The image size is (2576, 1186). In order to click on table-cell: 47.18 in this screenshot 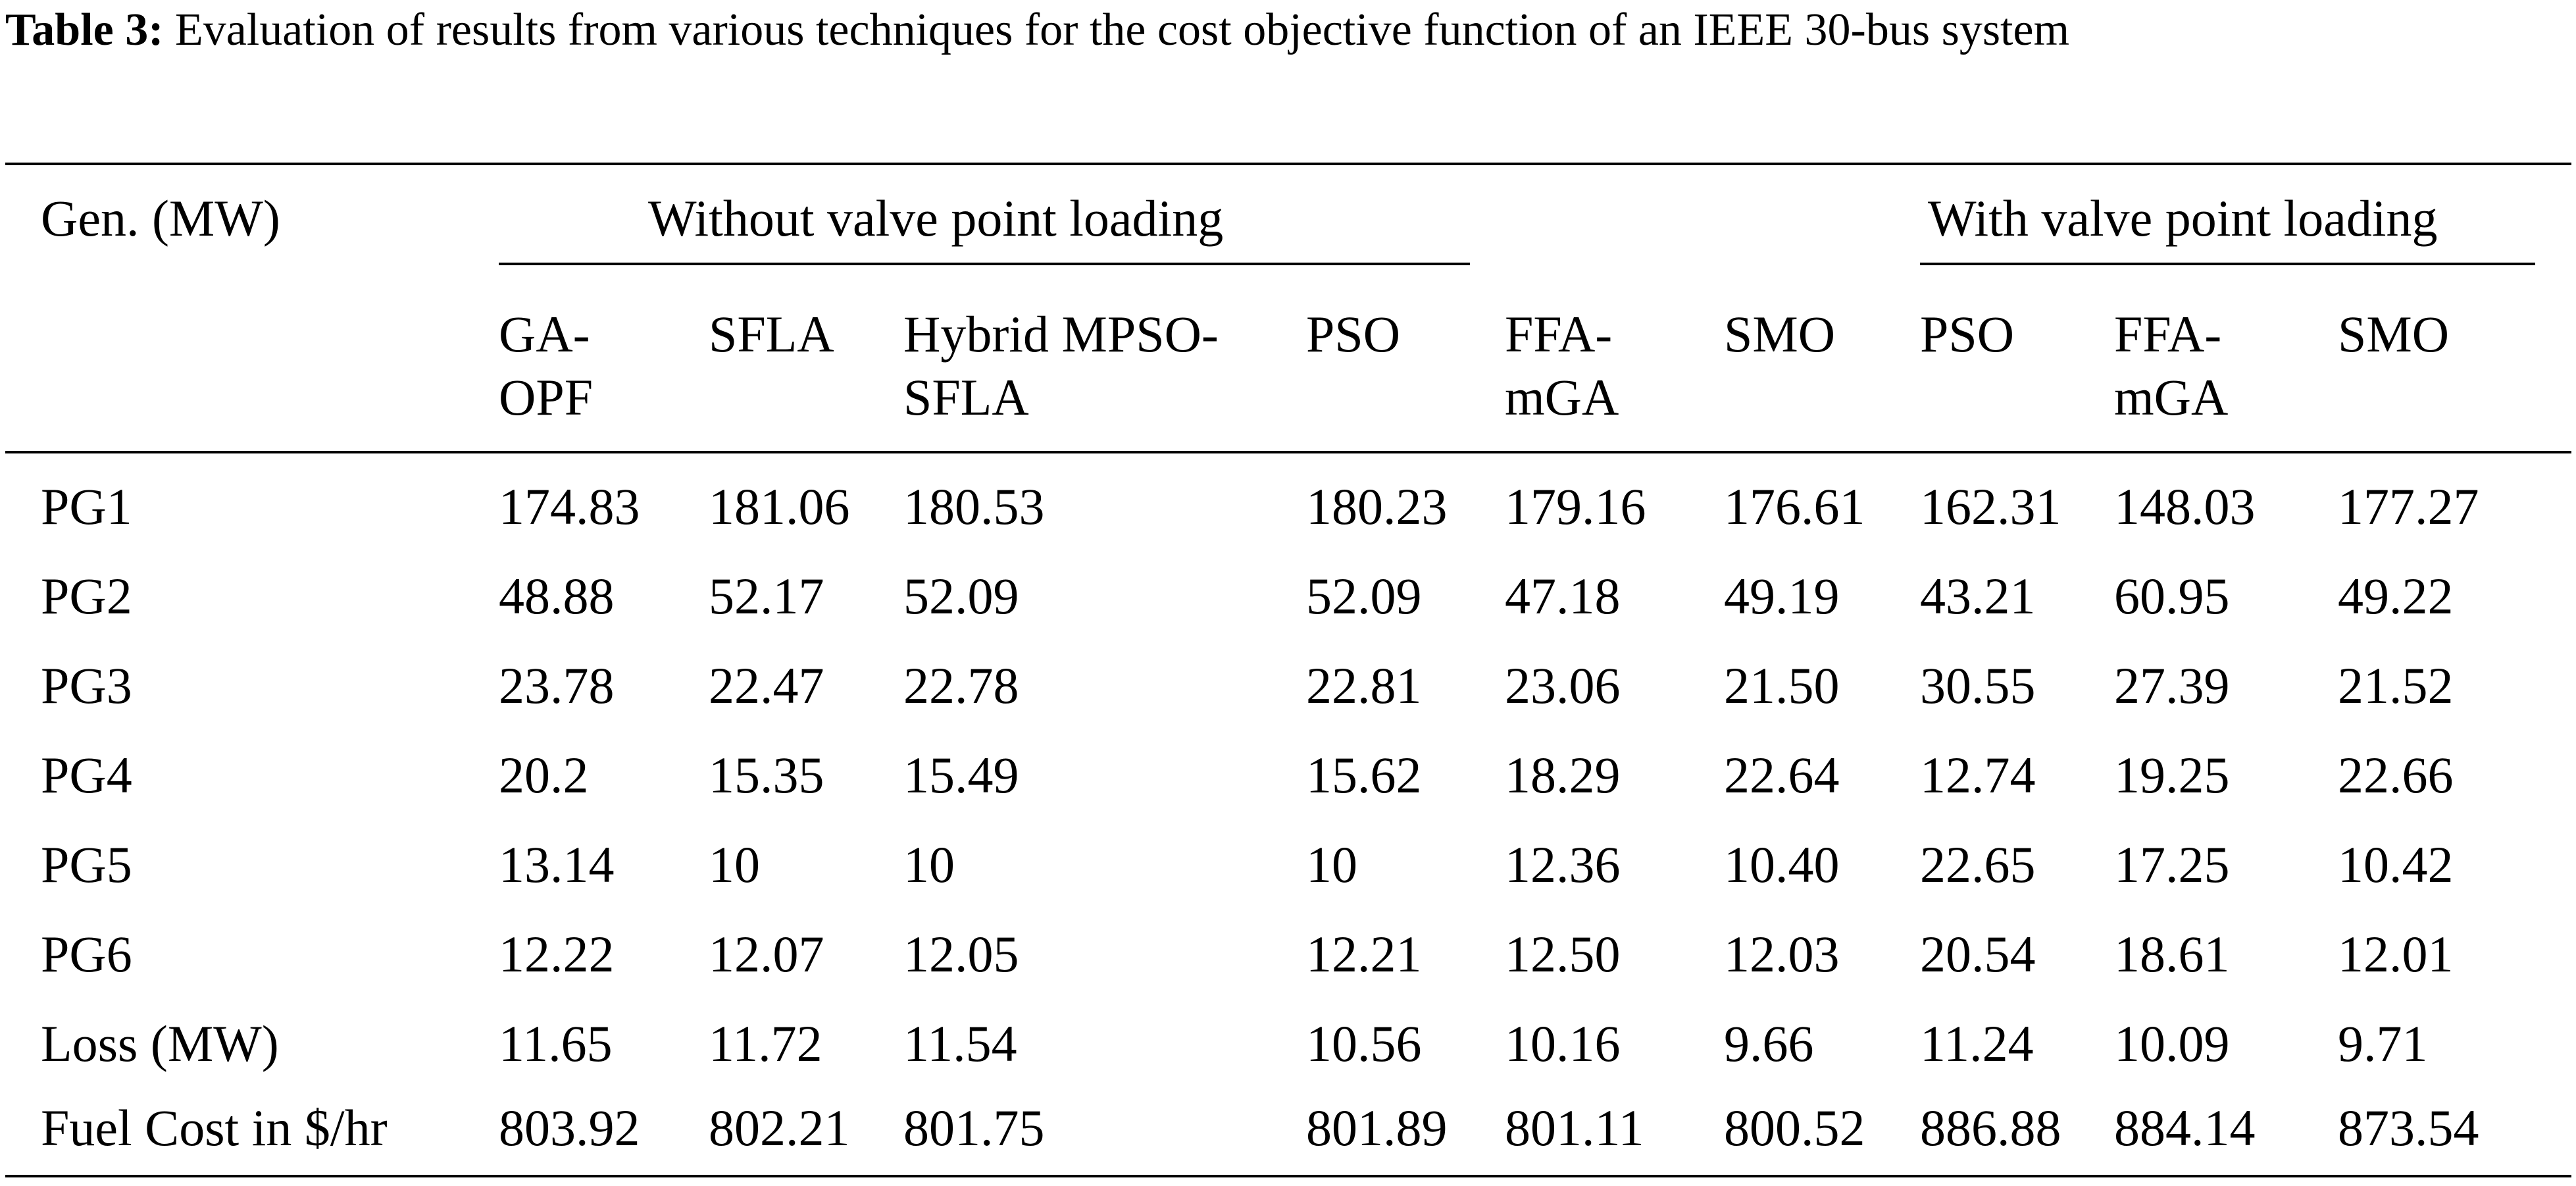, I will do `click(1563, 596)`.